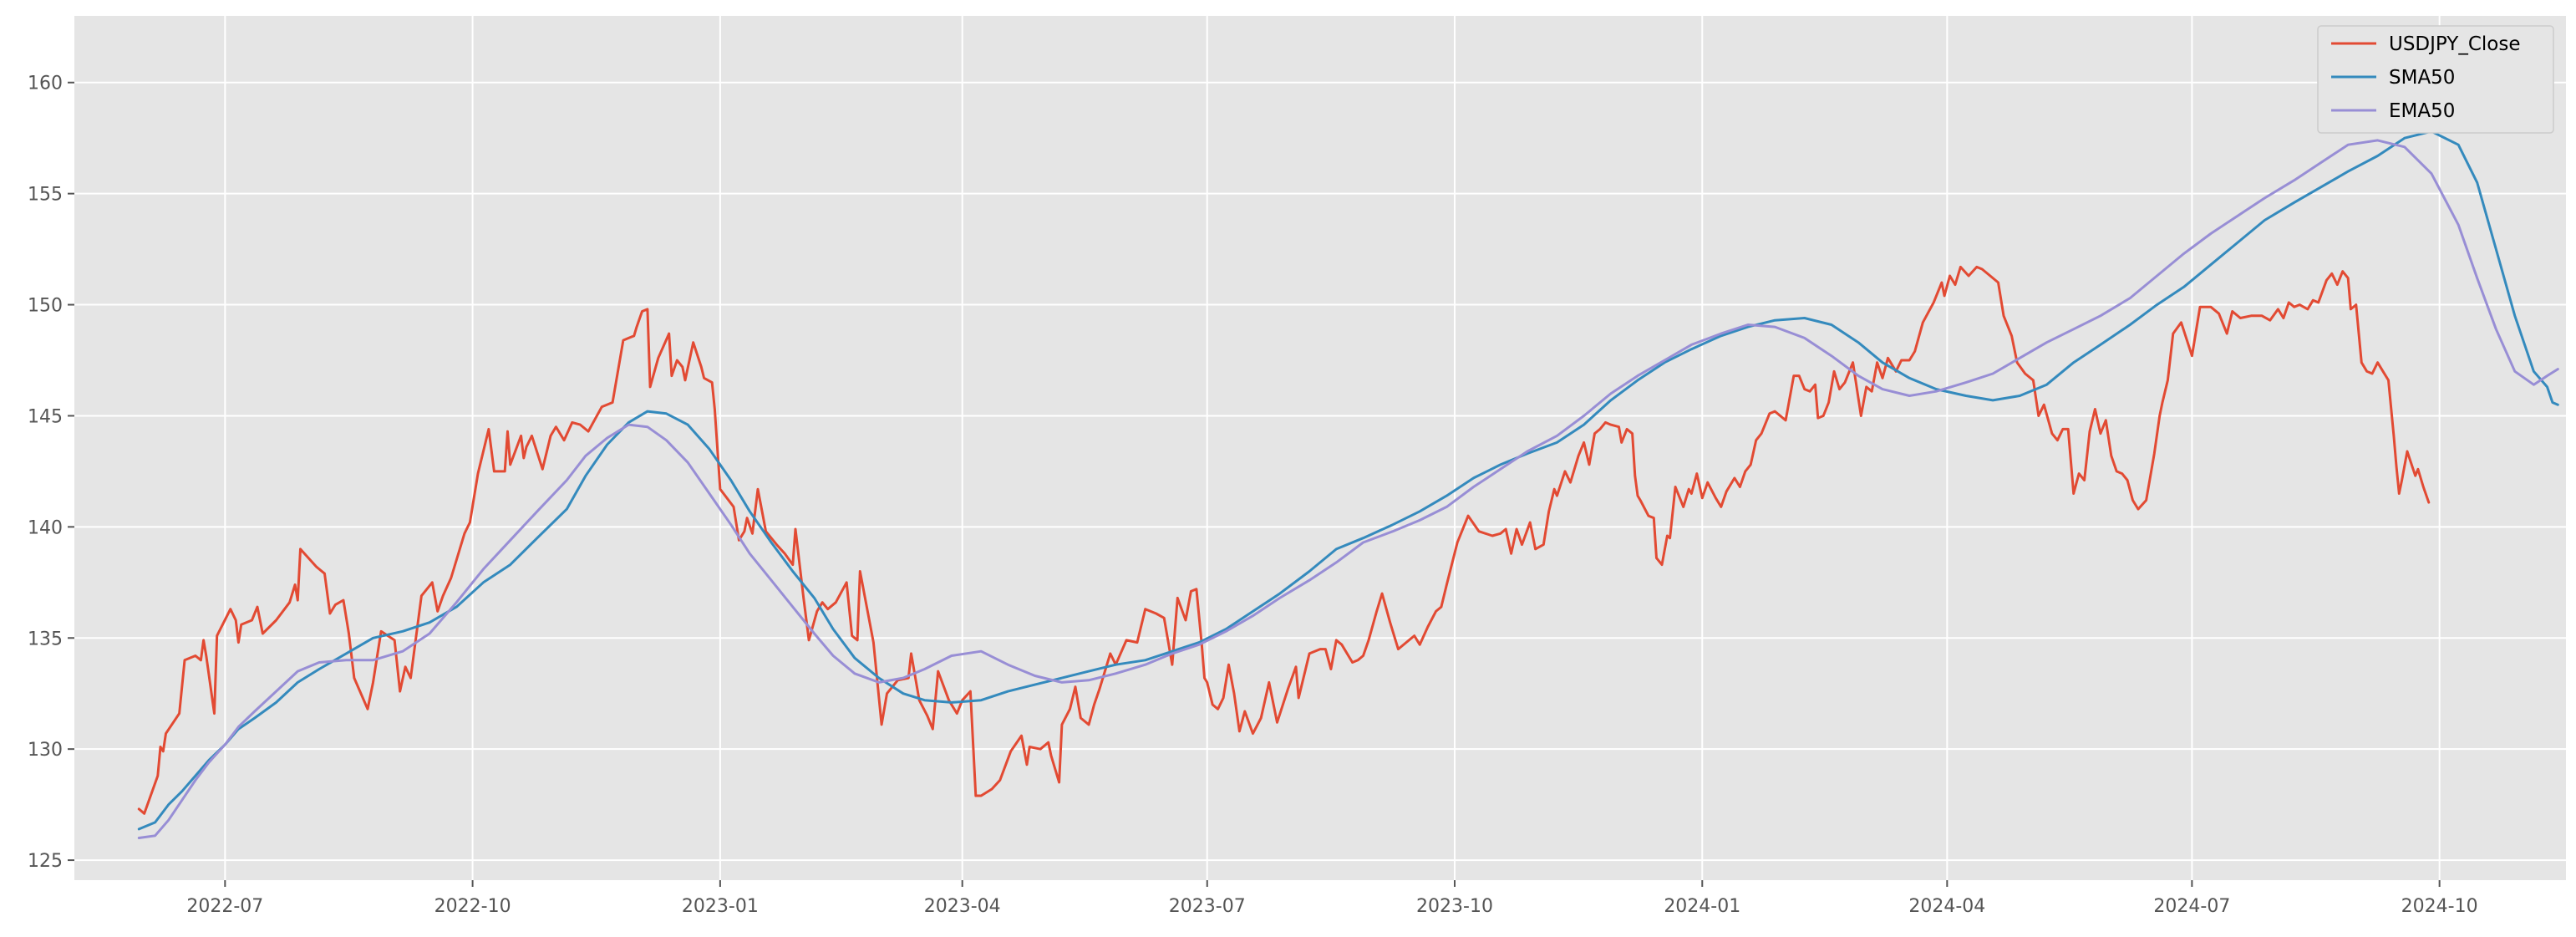  What do you see at coordinates (224, 906) in the screenshot?
I see `x-tick-label: 2022-07` at bounding box center [224, 906].